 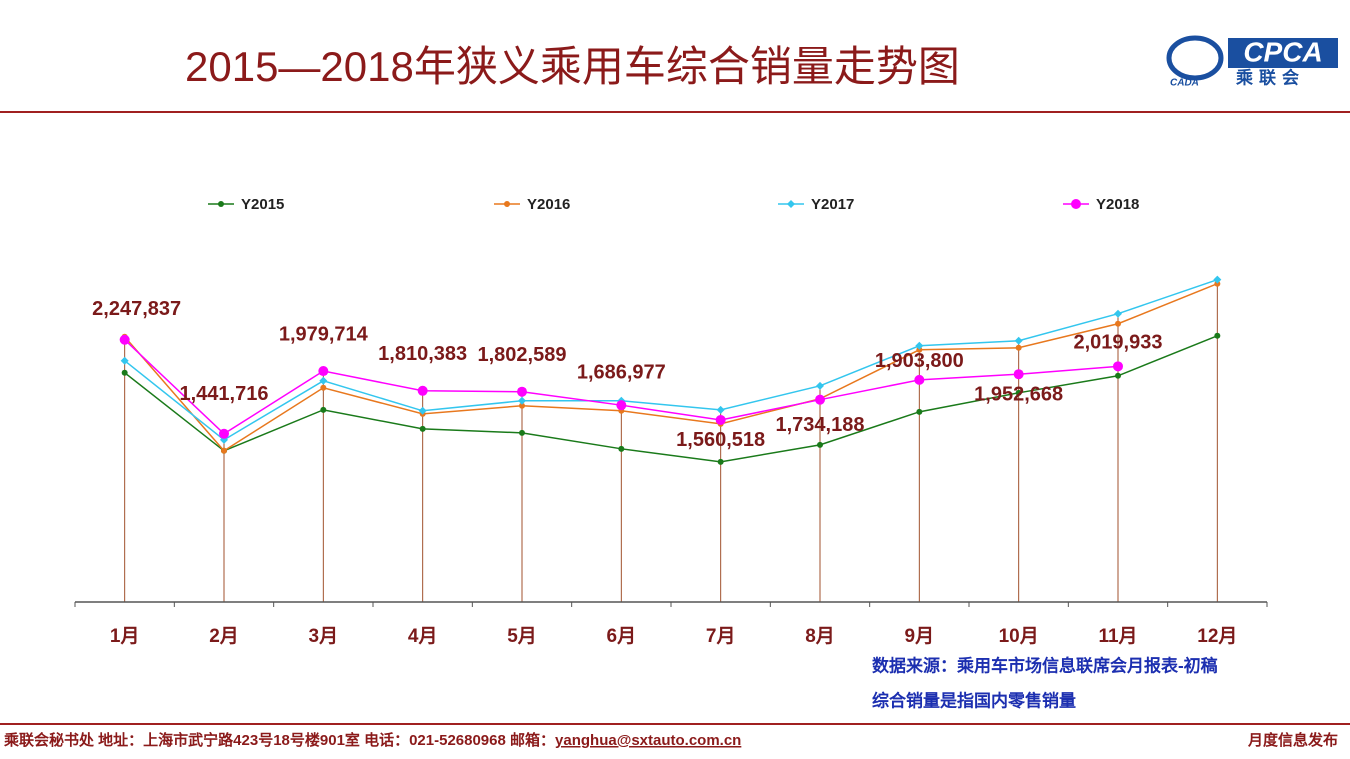 What do you see at coordinates (621, 372) in the screenshot?
I see `data-label: 1,686,977` at bounding box center [621, 372].